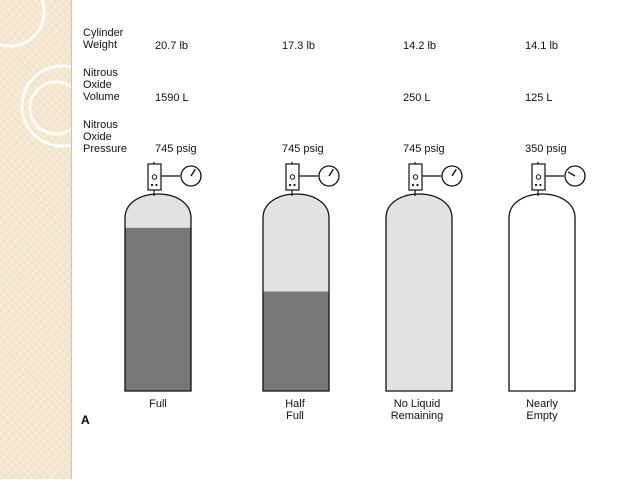  Describe the element at coordinates (417, 98) in the screenshot. I see `cylinder-3-volume: 250 L` at that location.